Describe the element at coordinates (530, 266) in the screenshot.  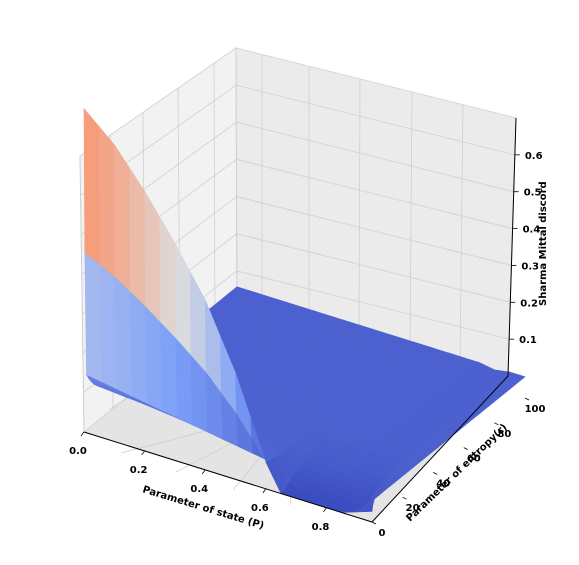
I see `z-tick-label: 0.3` at that location.